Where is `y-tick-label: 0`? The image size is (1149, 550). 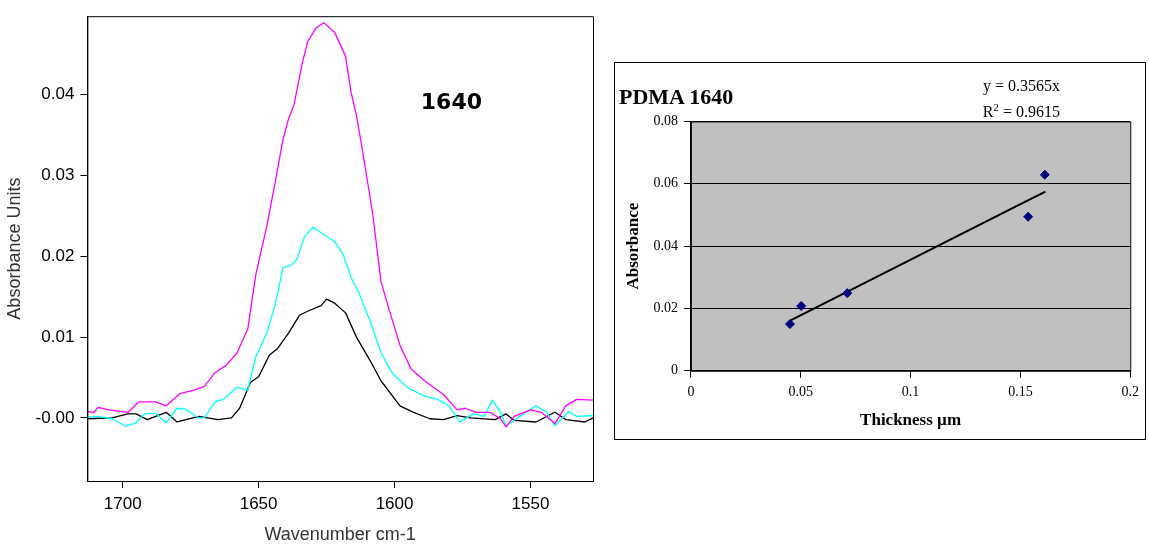 y-tick-label: 0 is located at coordinates (674, 370).